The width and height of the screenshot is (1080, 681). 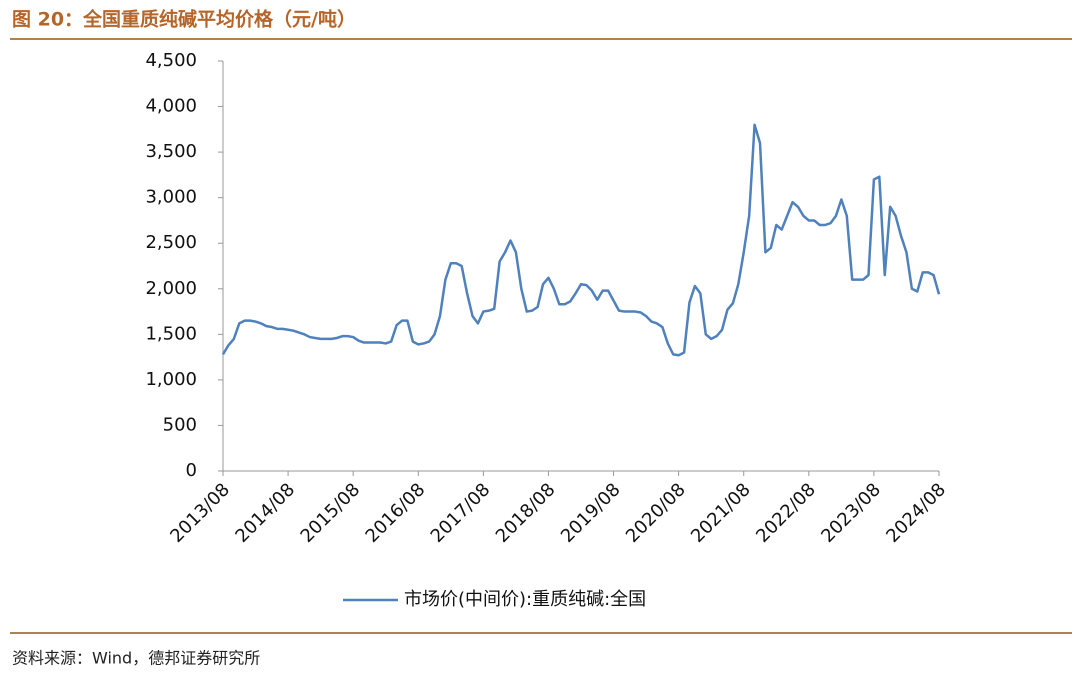 I want to click on x-tick-label: 2022/08, so click(x=786, y=513).